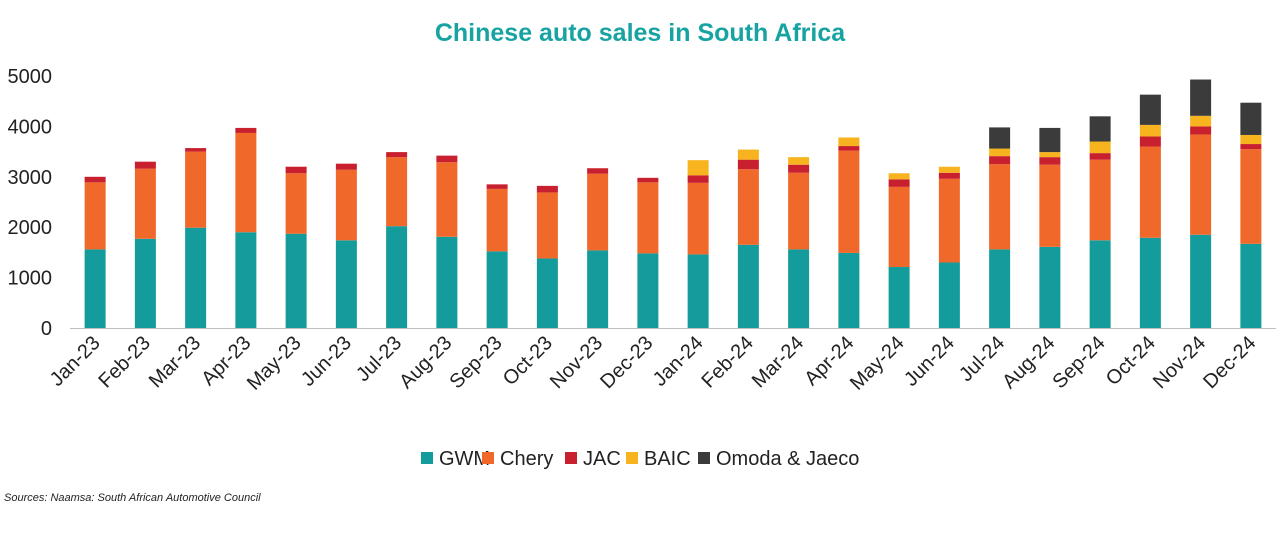 The image size is (1280, 538). What do you see at coordinates (640, 33) in the screenshot?
I see `chart-title: Chinese auto sales in South Africa` at bounding box center [640, 33].